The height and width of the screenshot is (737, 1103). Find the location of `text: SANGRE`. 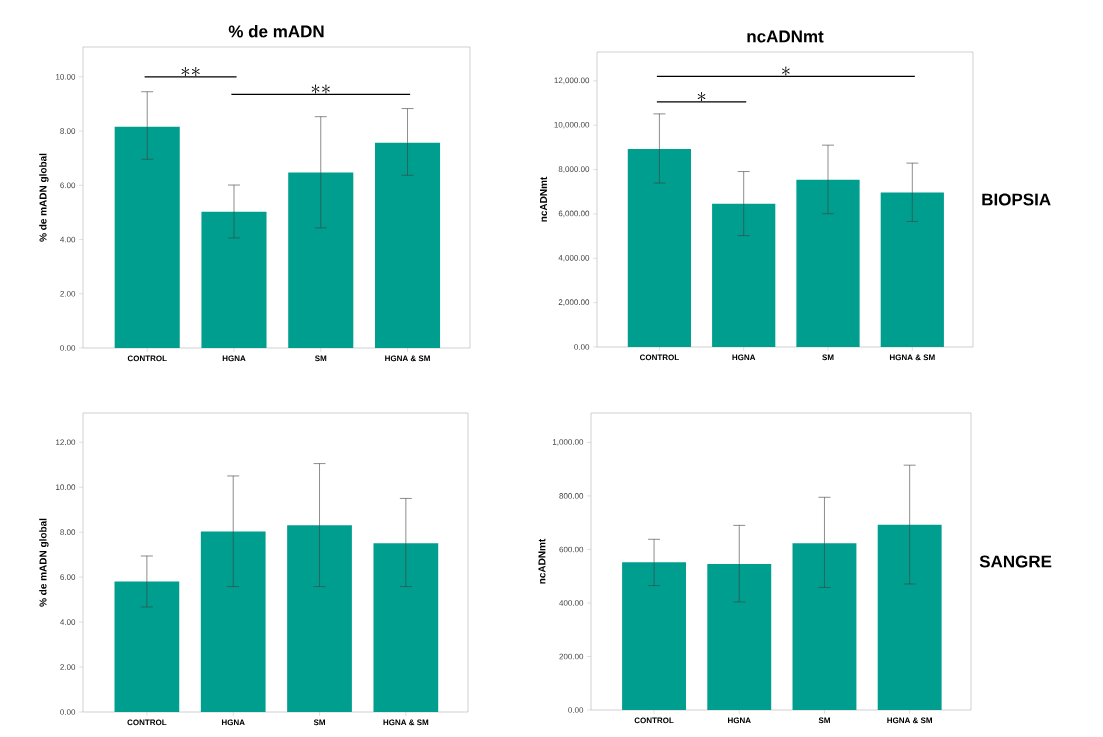

text: SANGRE is located at coordinates (1015, 561).